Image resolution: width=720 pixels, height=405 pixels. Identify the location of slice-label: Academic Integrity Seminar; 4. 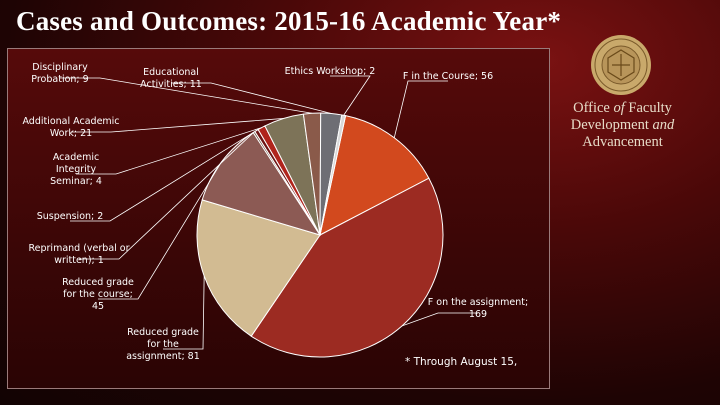
(76, 169).